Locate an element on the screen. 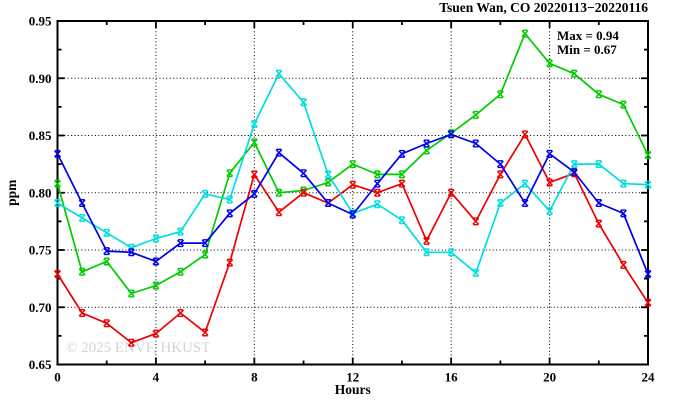  y-axis-tick-label: 0.85 is located at coordinates (40, 135).